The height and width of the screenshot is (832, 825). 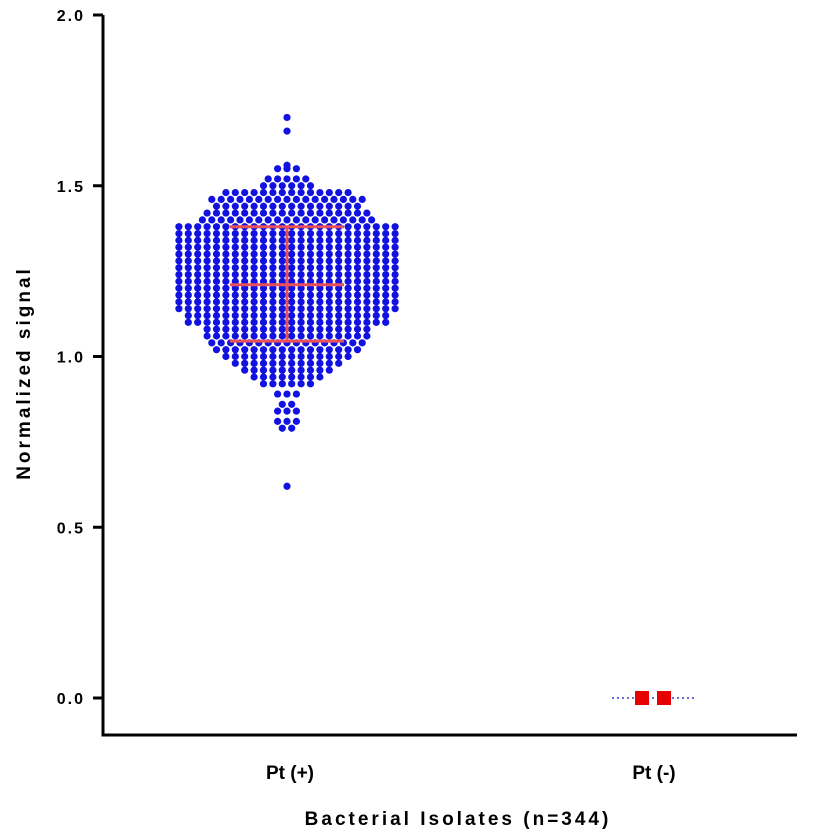 What do you see at coordinates (80, 358) in the screenshot?
I see `y-ticks: 0.0 0.5 1.0 1.5 2.0` at bounding box center [80, 358].